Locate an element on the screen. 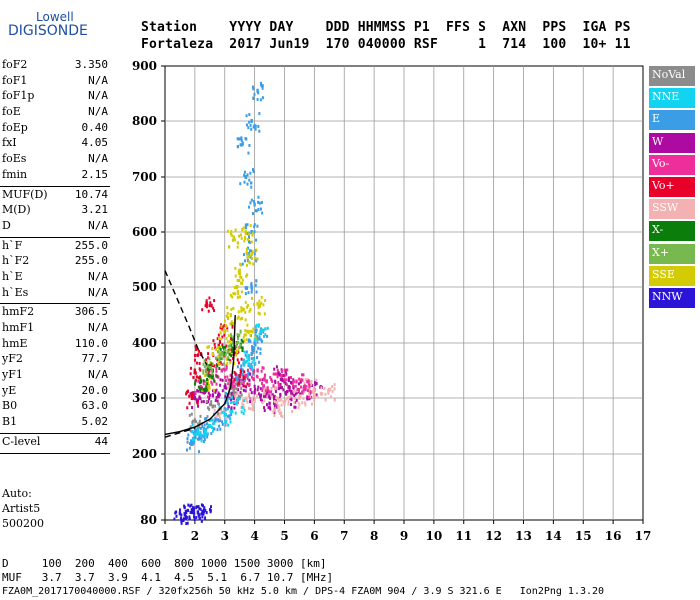 This screenshot has height=600, width=700. x-tick-label: 12 is located at coordinates (493, 536).